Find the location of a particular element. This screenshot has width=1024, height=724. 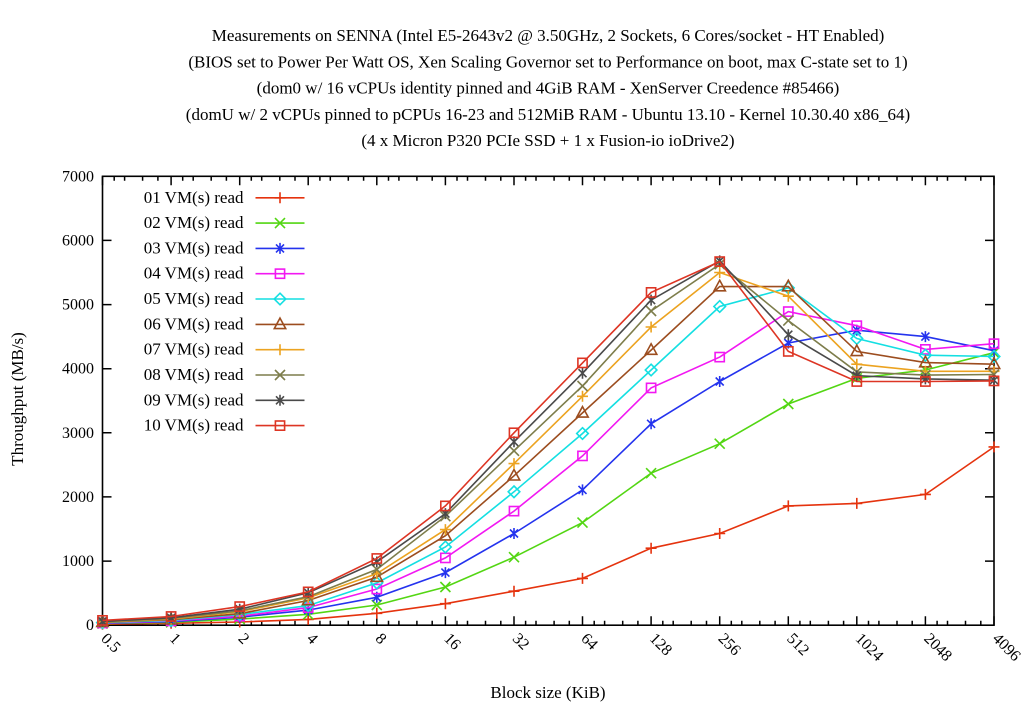

svg-text: 05 VM(s) read is located at coordinates (194, 298).